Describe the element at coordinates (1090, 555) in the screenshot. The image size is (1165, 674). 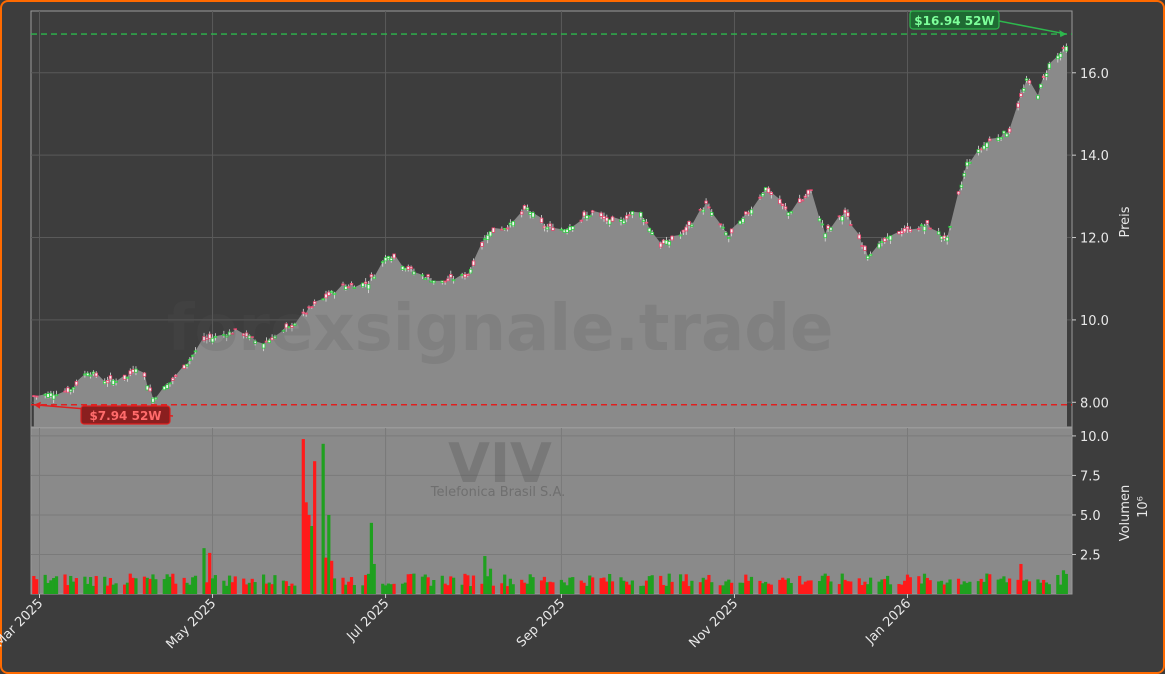
I see `y-tick-label: 2.5` at that location.